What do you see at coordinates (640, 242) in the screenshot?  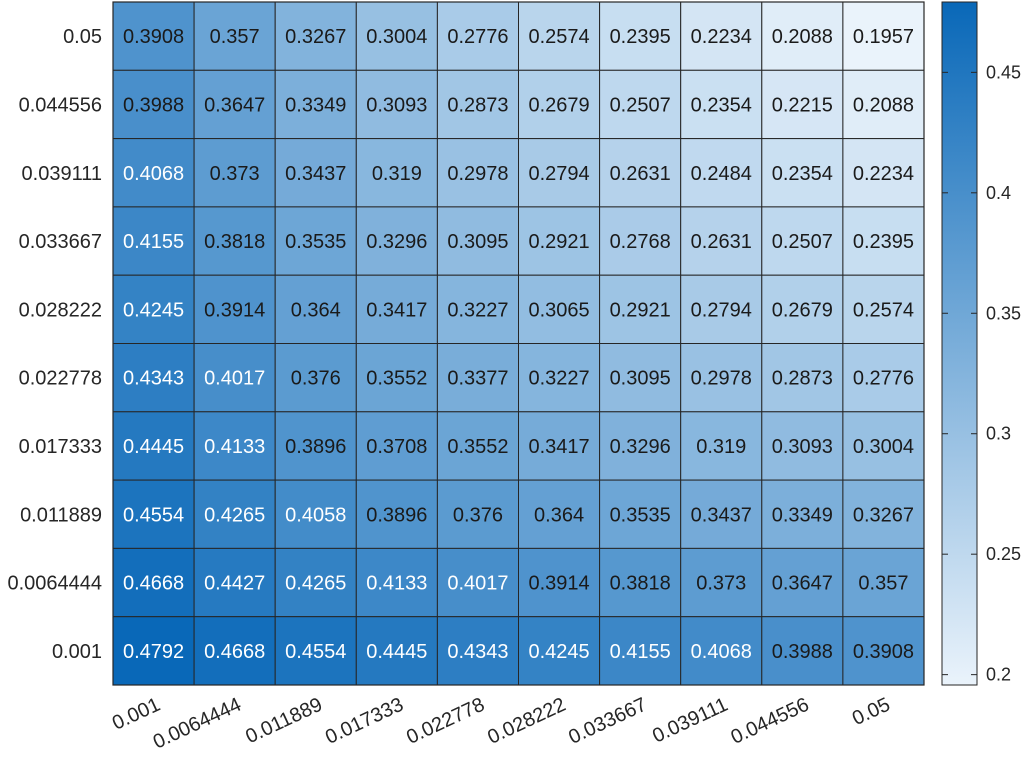 I see `heatmap-cell-label: 0.2768` at bounding box center [640, 242].